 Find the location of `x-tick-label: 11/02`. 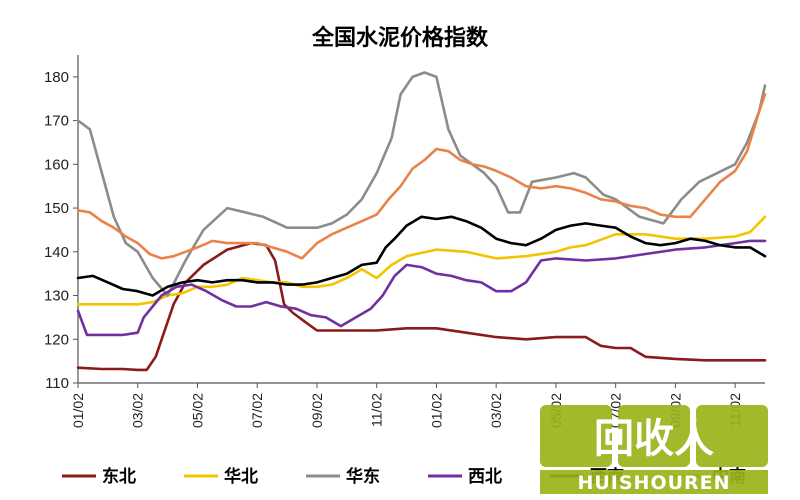

x-tick-label: 11/02 is located at coordinates (377, 410).